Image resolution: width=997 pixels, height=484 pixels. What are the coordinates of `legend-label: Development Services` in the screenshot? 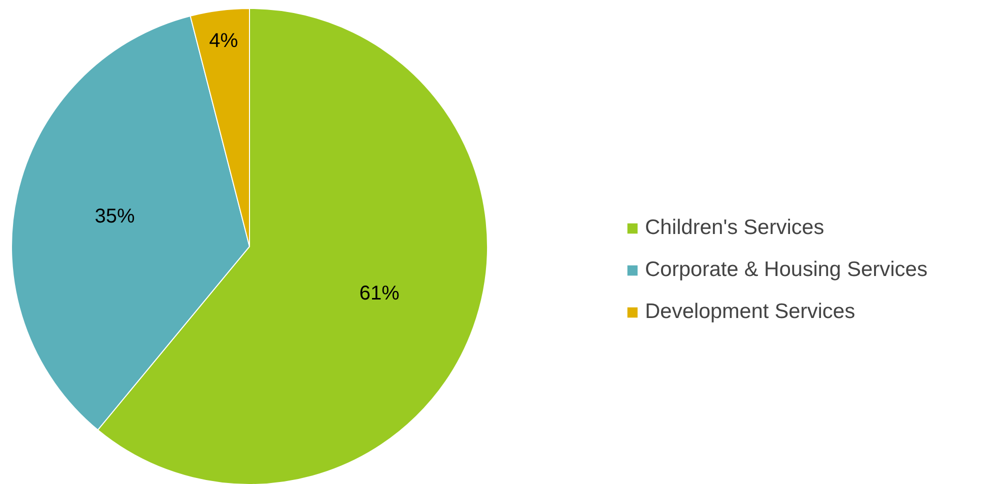 It's located at (750, 312).